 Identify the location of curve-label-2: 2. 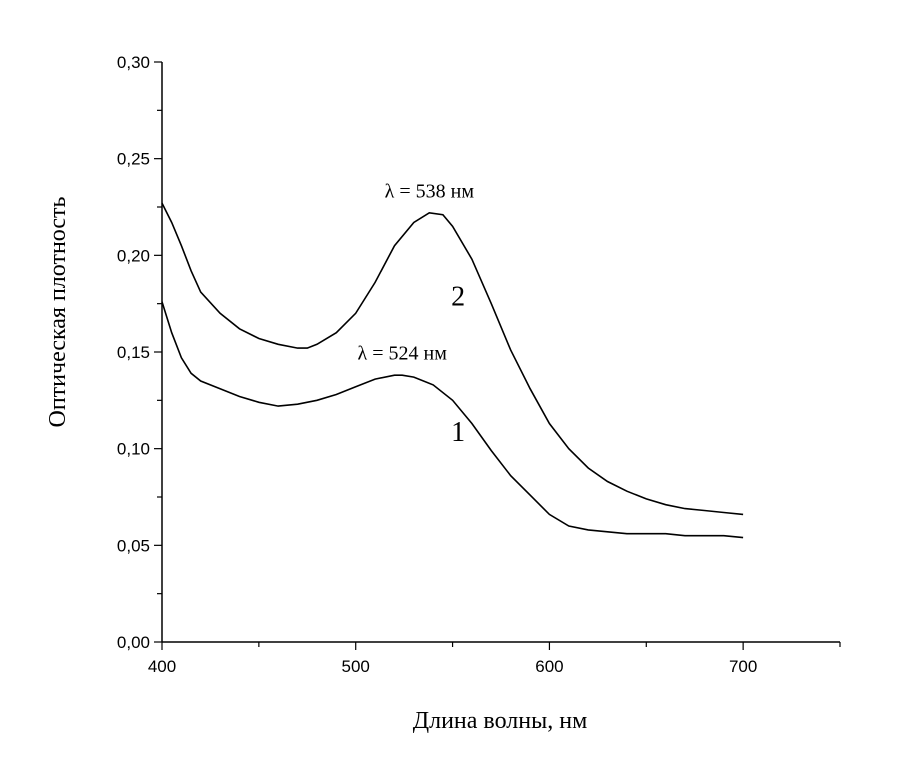
(458, 297).